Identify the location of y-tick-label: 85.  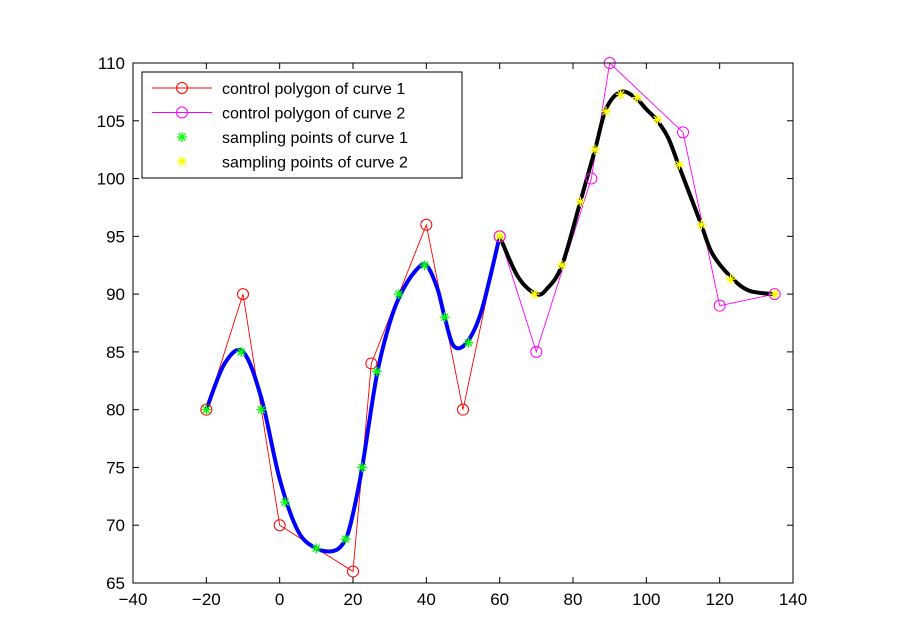
(115, 352).